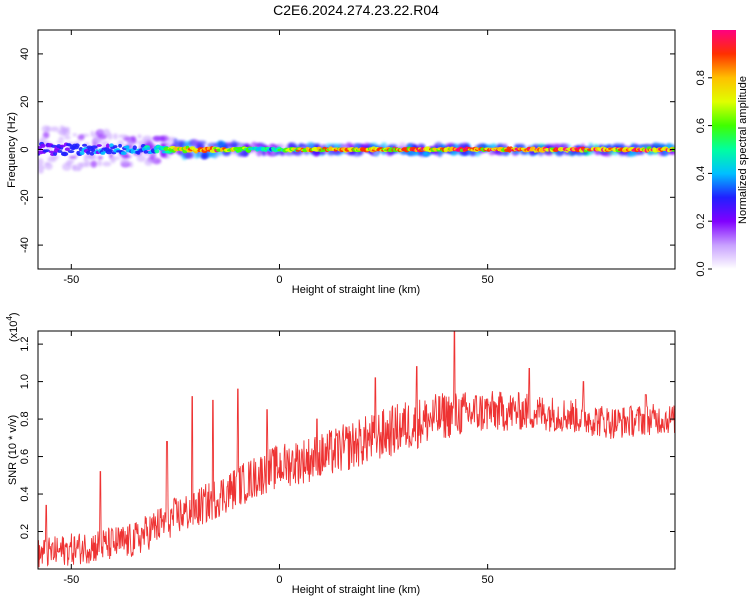  I want to click on snr-x-label: Height of straight line (km), so click(356, 590).